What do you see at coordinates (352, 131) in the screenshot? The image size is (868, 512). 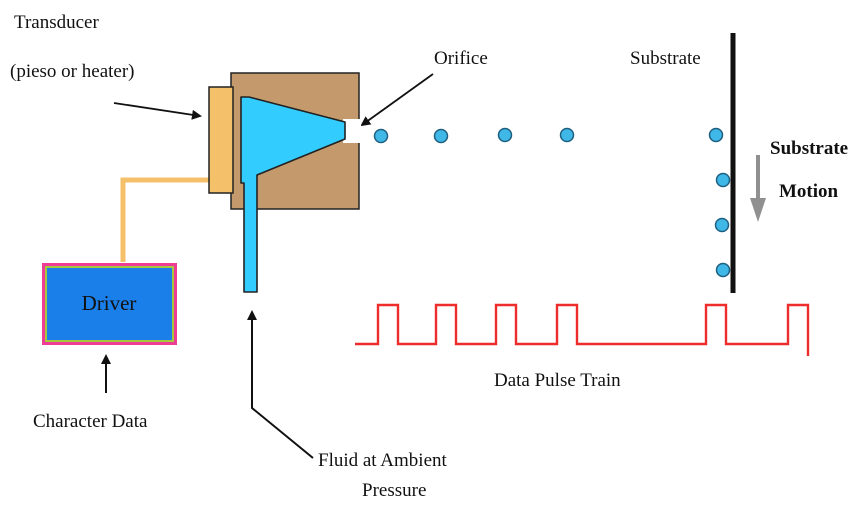 I see `nozzle-notch` at bounding box center [352, 131].